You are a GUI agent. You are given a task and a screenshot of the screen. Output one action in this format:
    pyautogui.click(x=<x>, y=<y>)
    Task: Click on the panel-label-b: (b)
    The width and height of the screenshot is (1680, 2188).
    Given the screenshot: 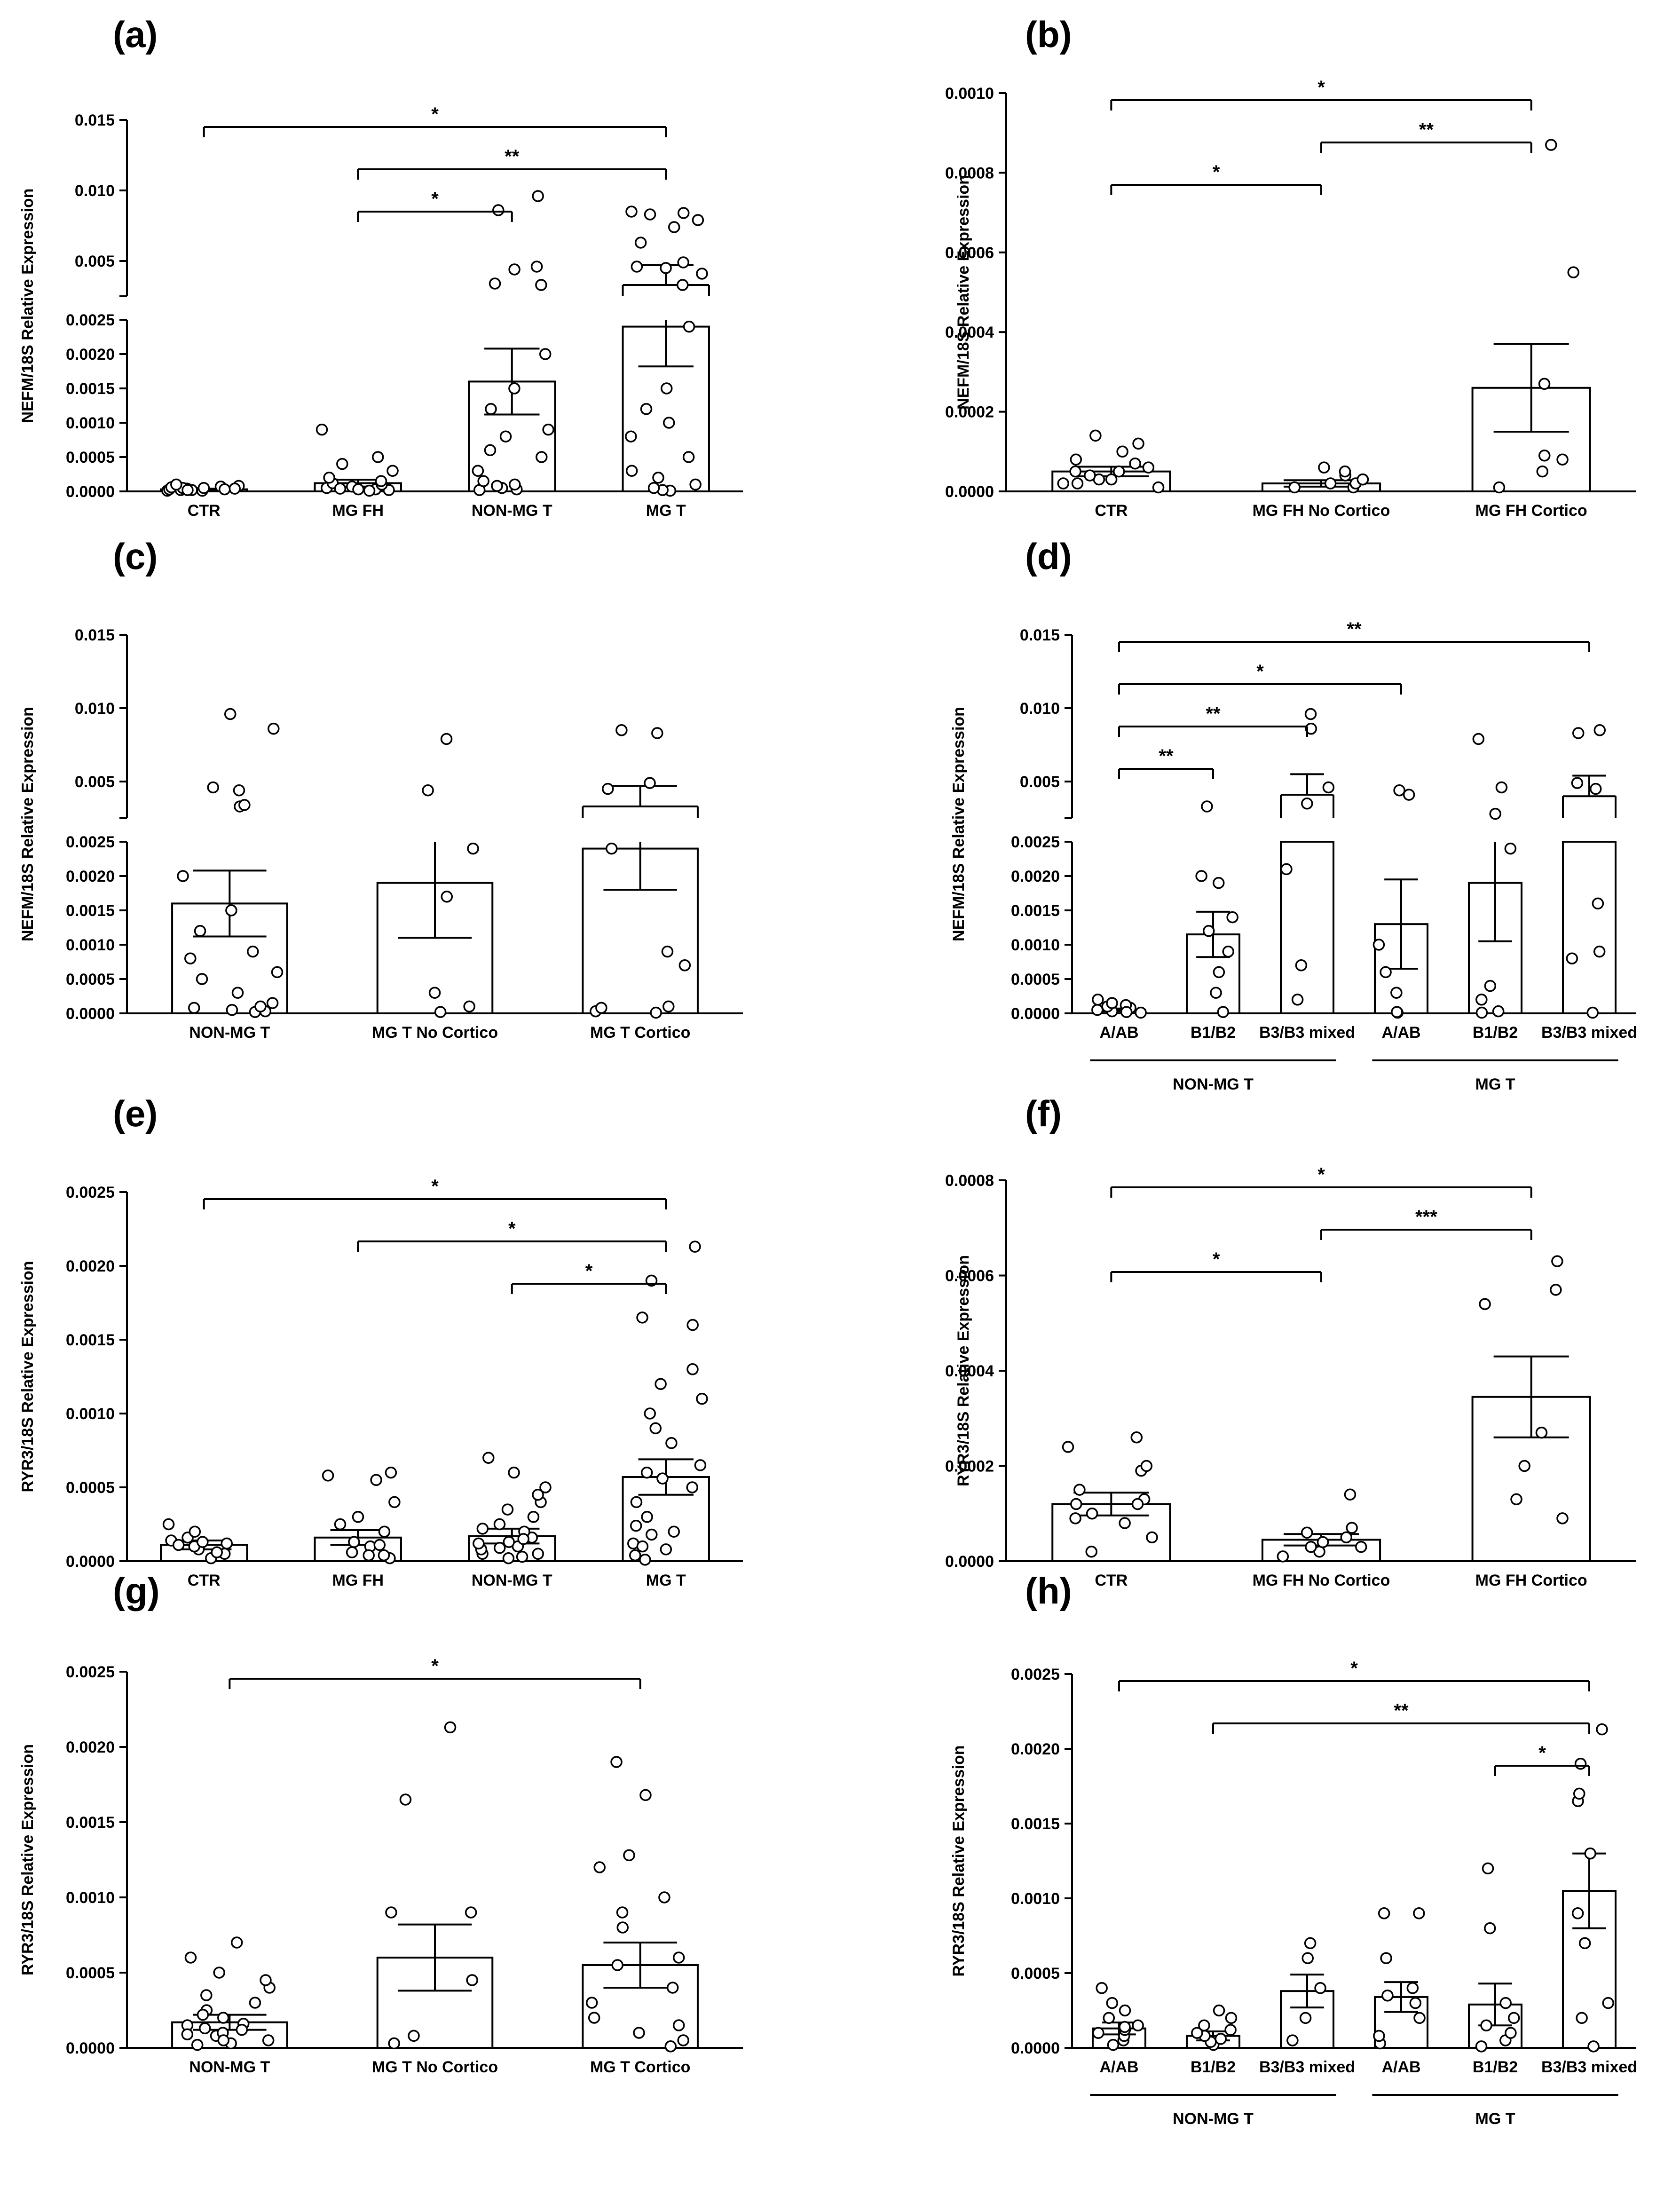 What is the action you would take?
    pyautogui.click(x=1048, y=34)
    